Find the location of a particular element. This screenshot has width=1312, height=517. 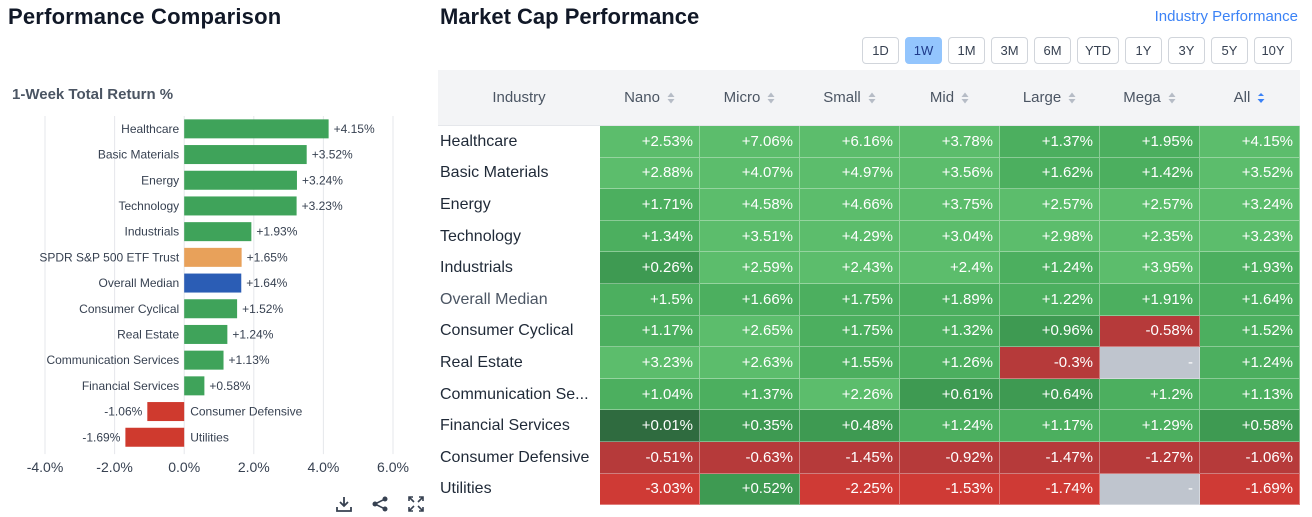

table-cell: +1.55% is located at coordinates (850, 363).